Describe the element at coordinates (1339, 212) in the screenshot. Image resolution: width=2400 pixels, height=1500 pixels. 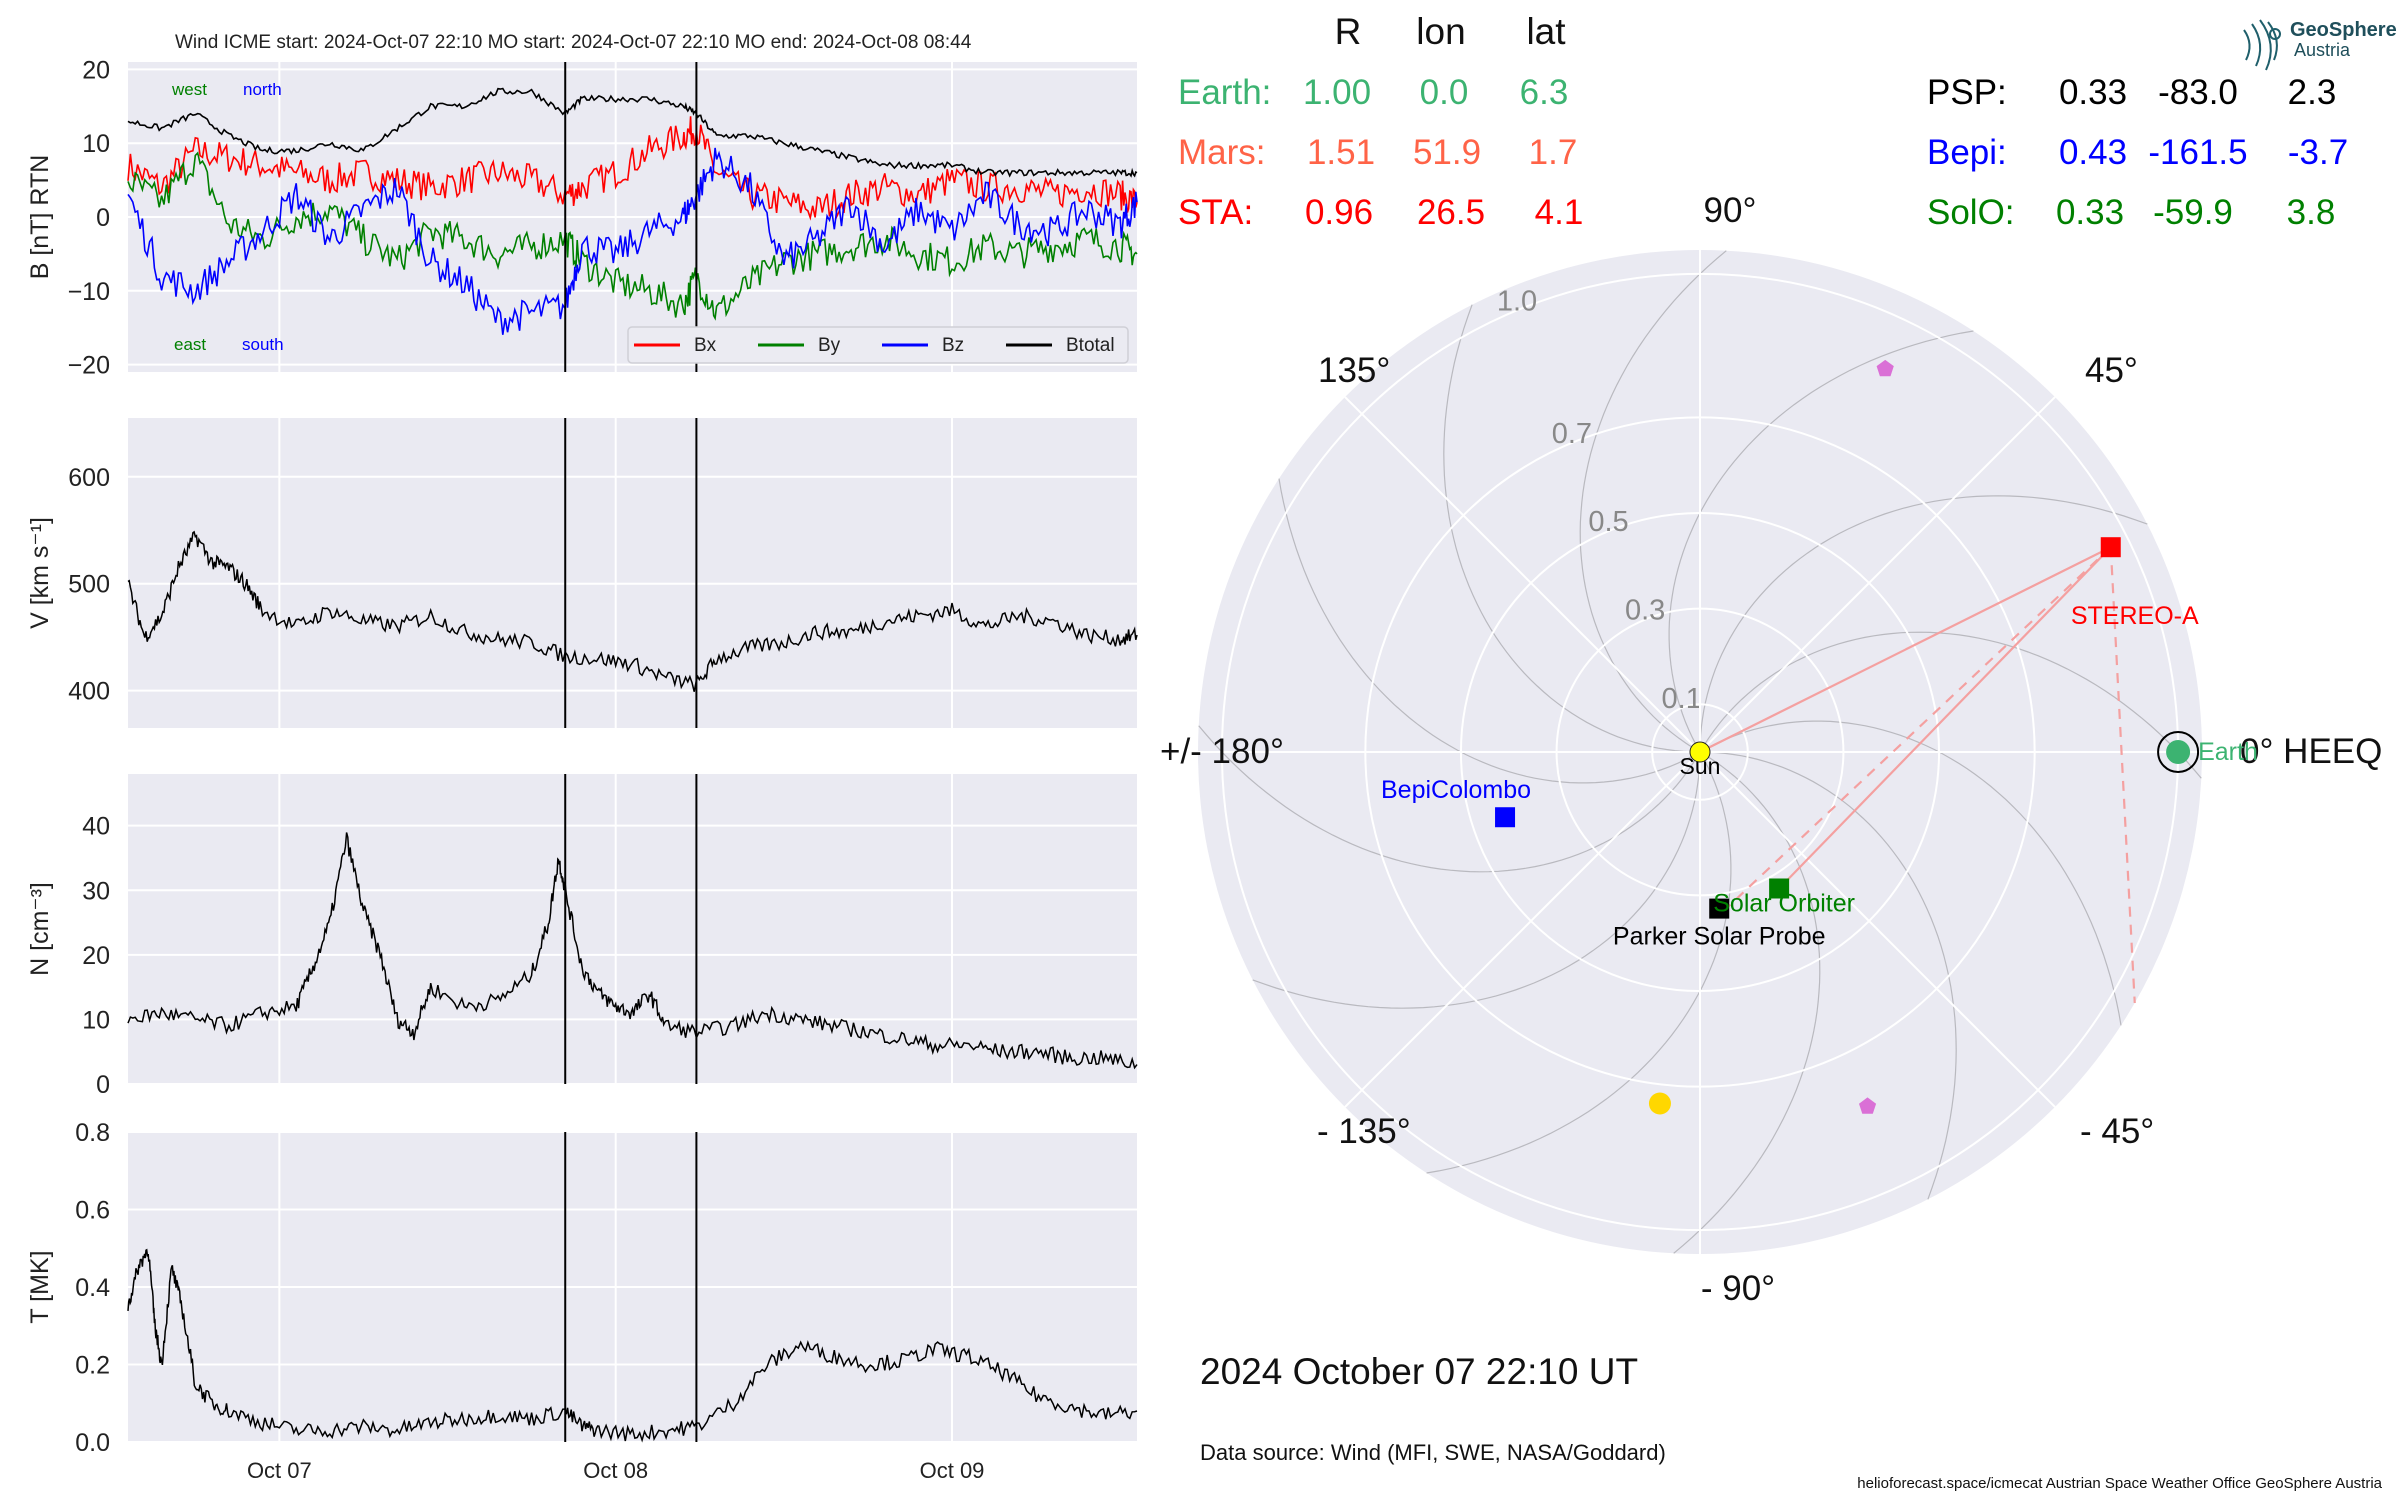
I see `sta-r: 0.96` at that location.